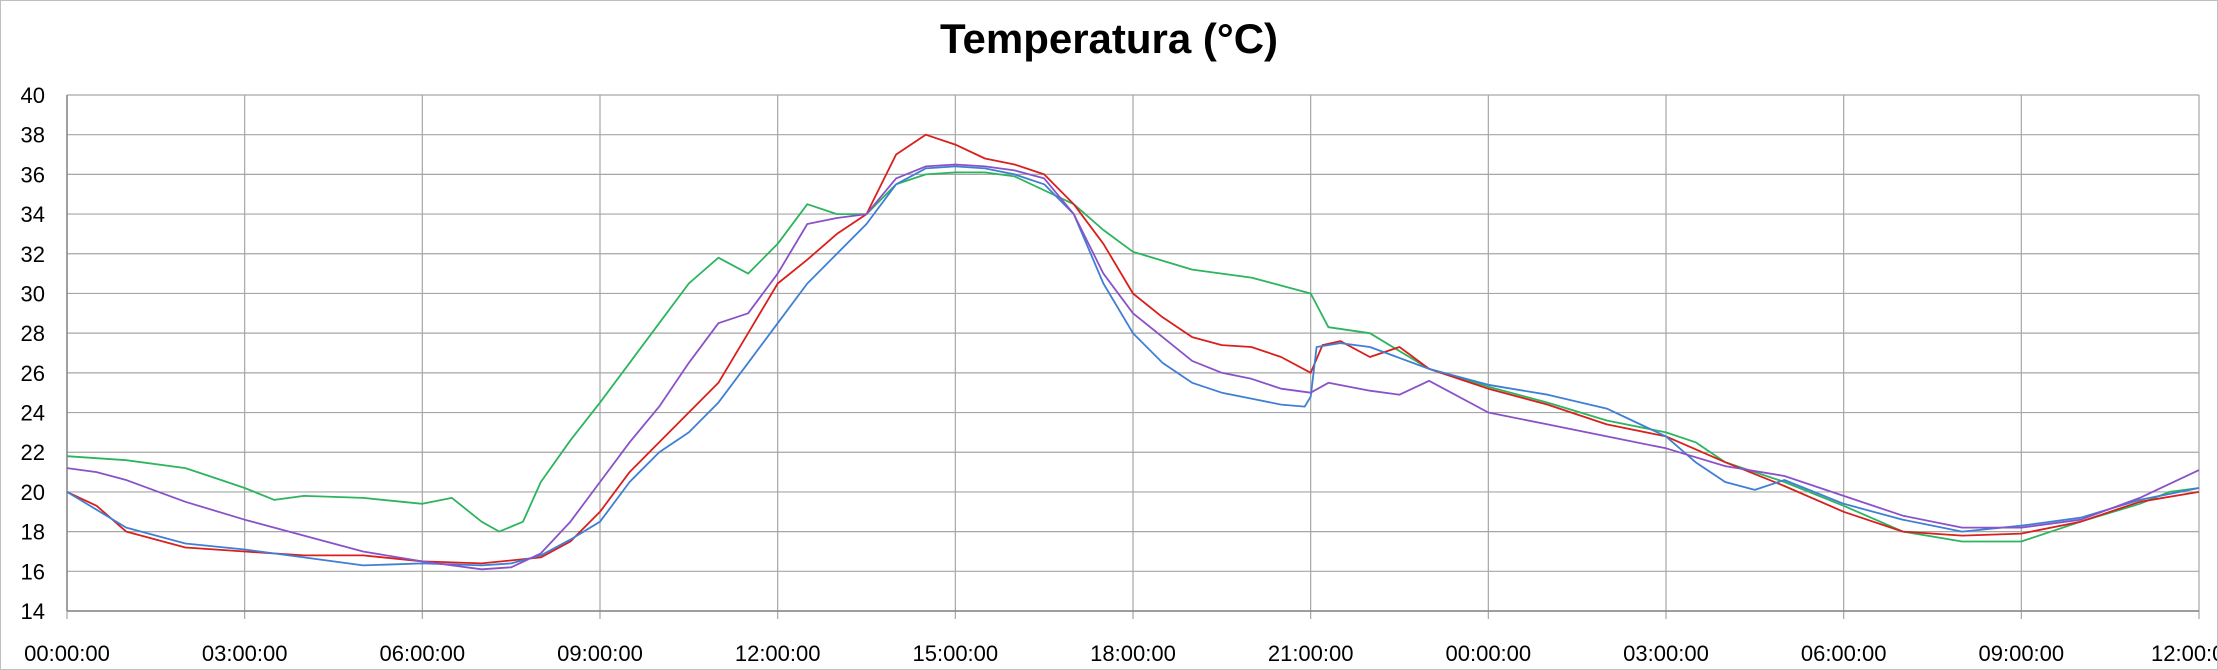 The width and height of the screenshot is (2218, 670). What do you see at coordinates (33, 293) in the screenshot?
I see `y-tick-label: 30` at bounding box center [33, 293].